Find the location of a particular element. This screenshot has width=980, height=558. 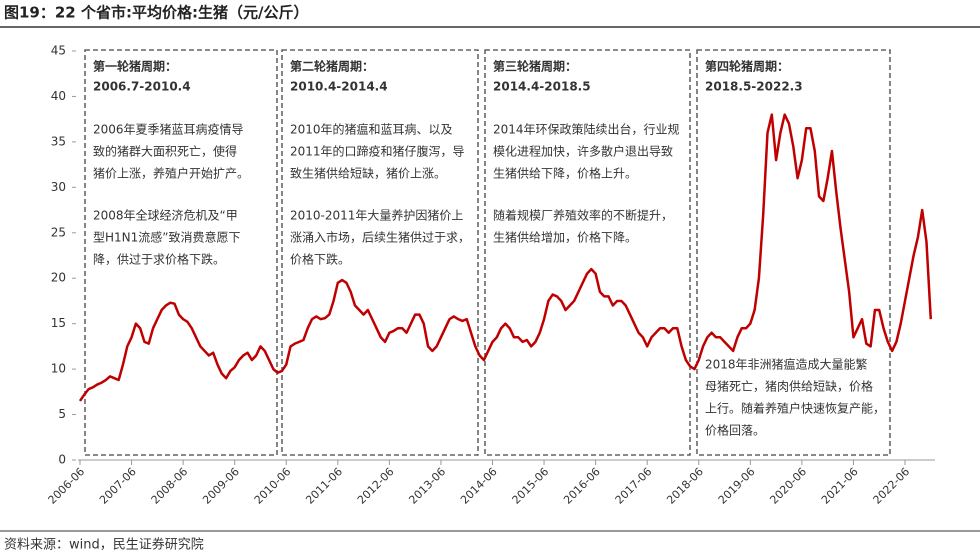

cycle-title: 第四轮猪周期： is located at coordinates (747, 66).